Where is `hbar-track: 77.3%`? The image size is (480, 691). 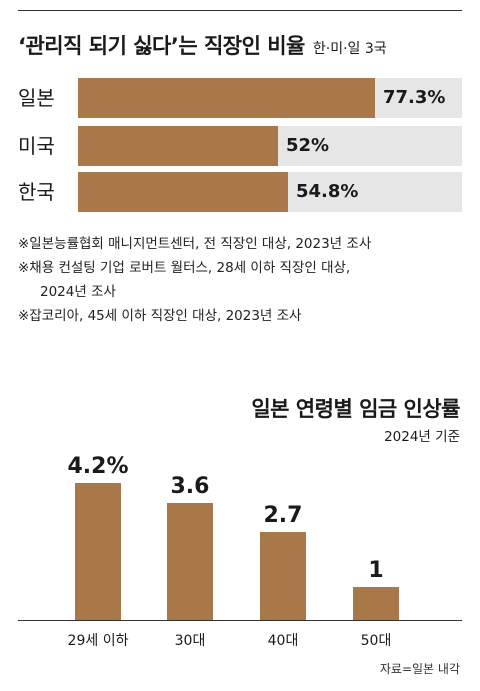 hbar-track: 77.3% is located at coordinates (270, 98).